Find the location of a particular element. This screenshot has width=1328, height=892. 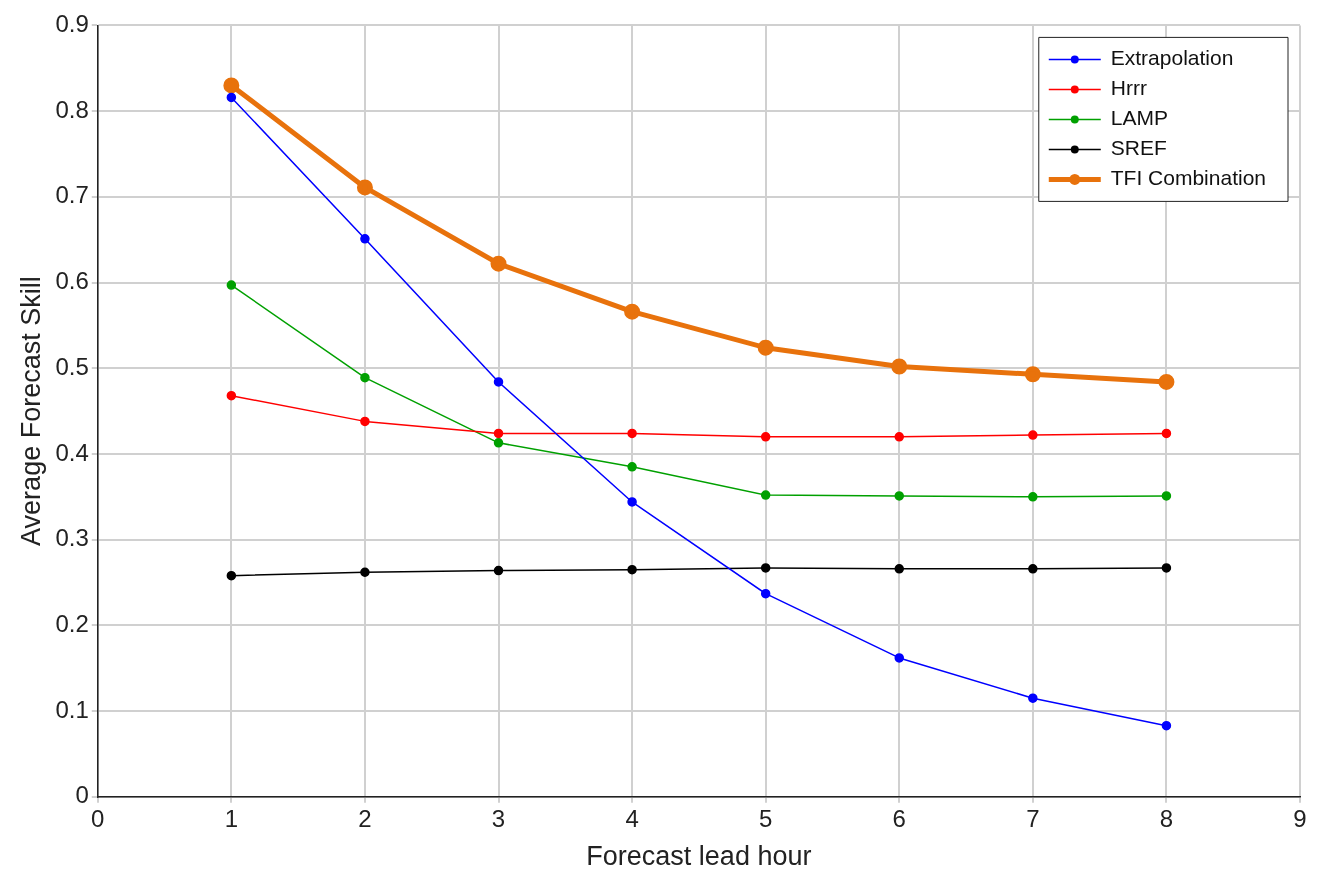

y-tick-label: 0.9 is located at coordinates (72, 24).